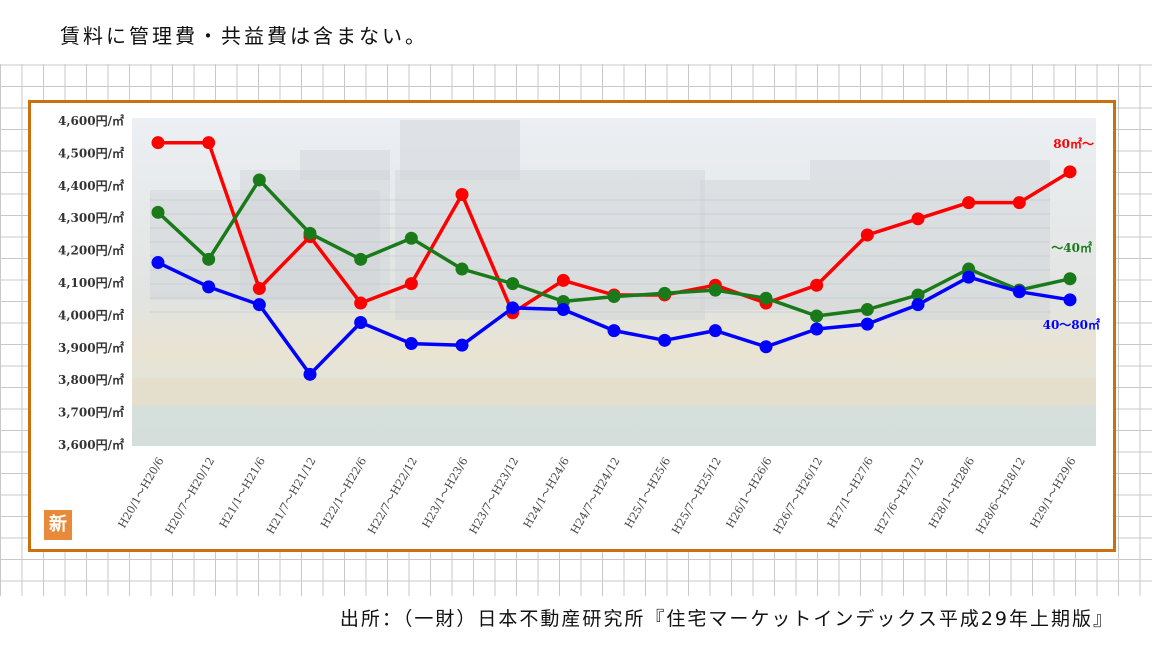  I want to click on source-band, so click(576, 622).